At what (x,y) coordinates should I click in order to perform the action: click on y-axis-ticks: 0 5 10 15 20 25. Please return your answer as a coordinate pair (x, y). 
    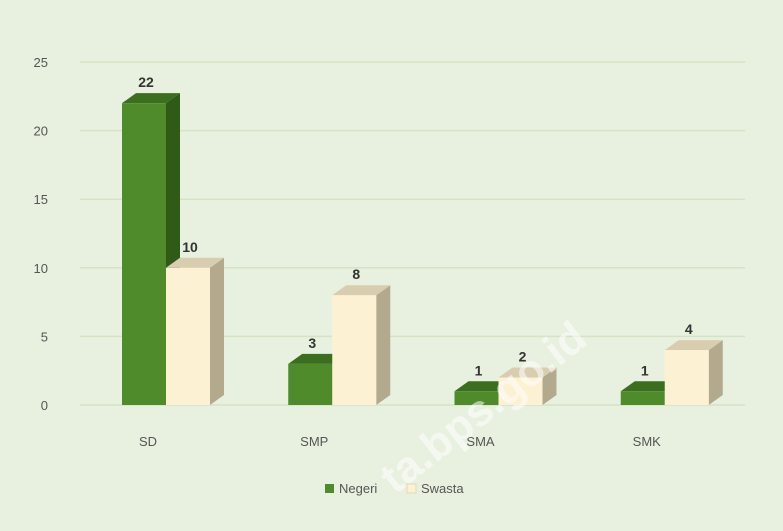
    Looking at the image, I should click on (41, 234).